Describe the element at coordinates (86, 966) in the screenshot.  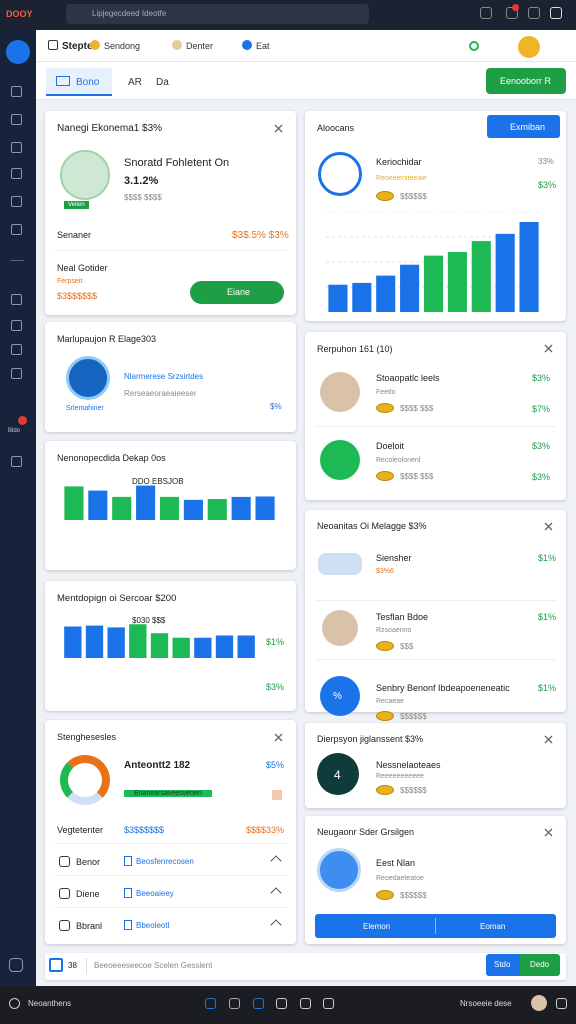
I see `footer-divider` at that location.